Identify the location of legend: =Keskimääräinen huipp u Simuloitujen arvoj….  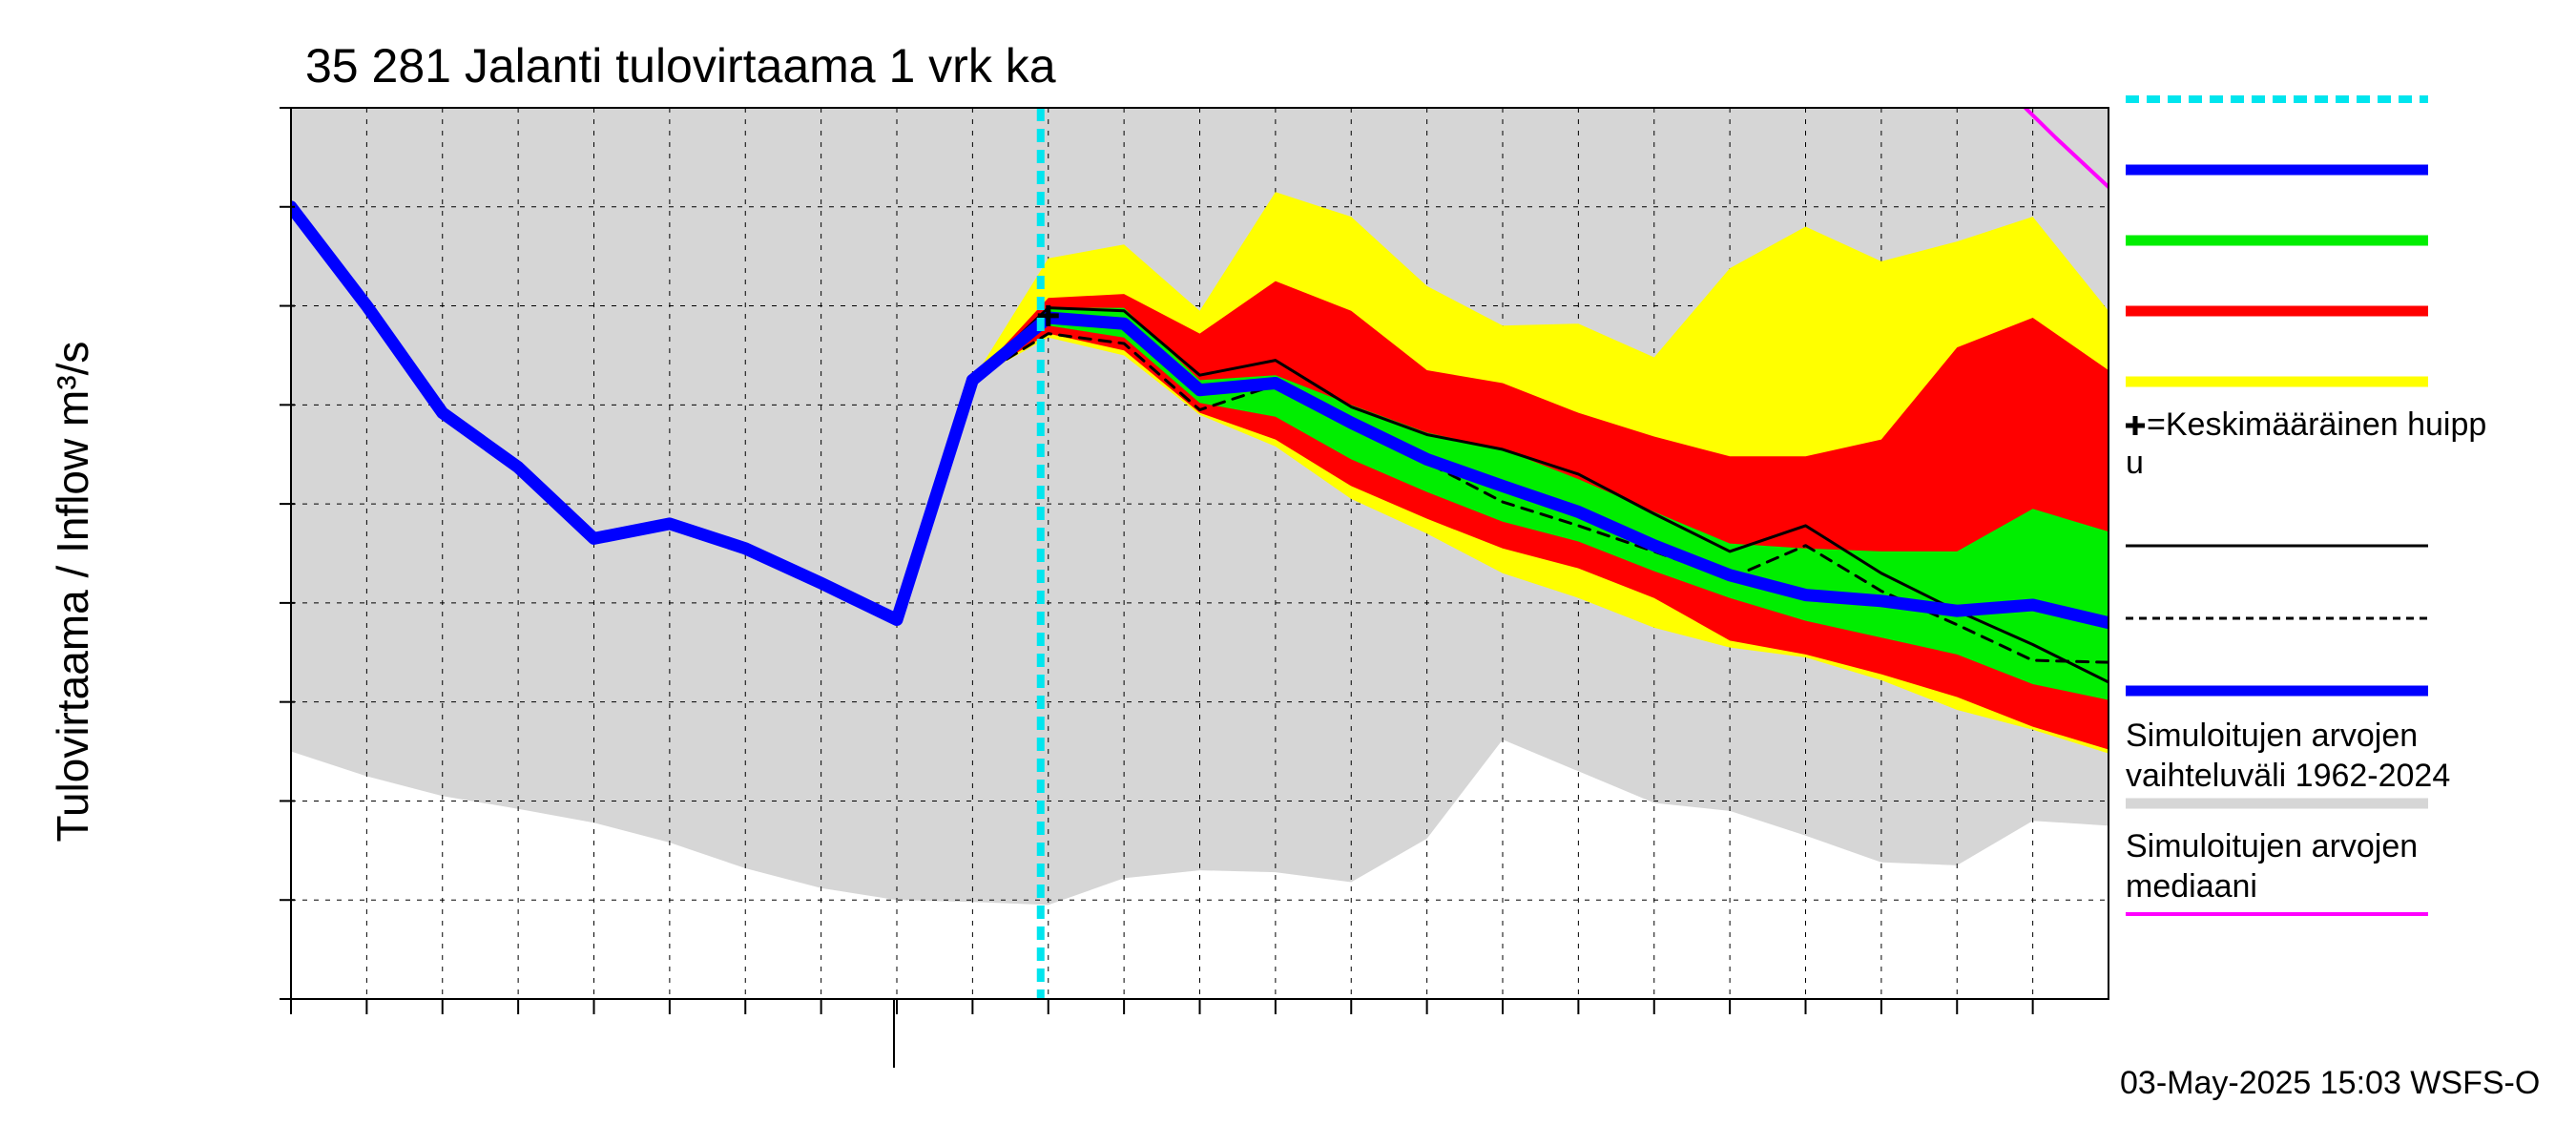
(2306, 506).